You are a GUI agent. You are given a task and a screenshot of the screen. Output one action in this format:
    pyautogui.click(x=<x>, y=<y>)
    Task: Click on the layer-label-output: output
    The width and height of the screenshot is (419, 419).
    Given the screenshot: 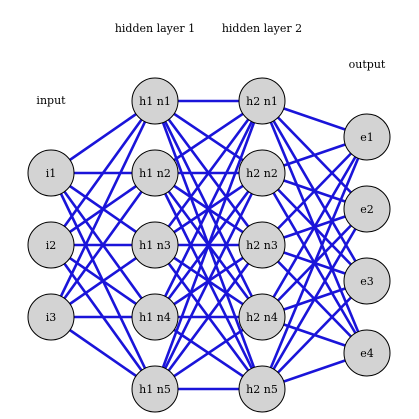 What is the action you would take?
    pyautogui.click(x=367, y=64)
    